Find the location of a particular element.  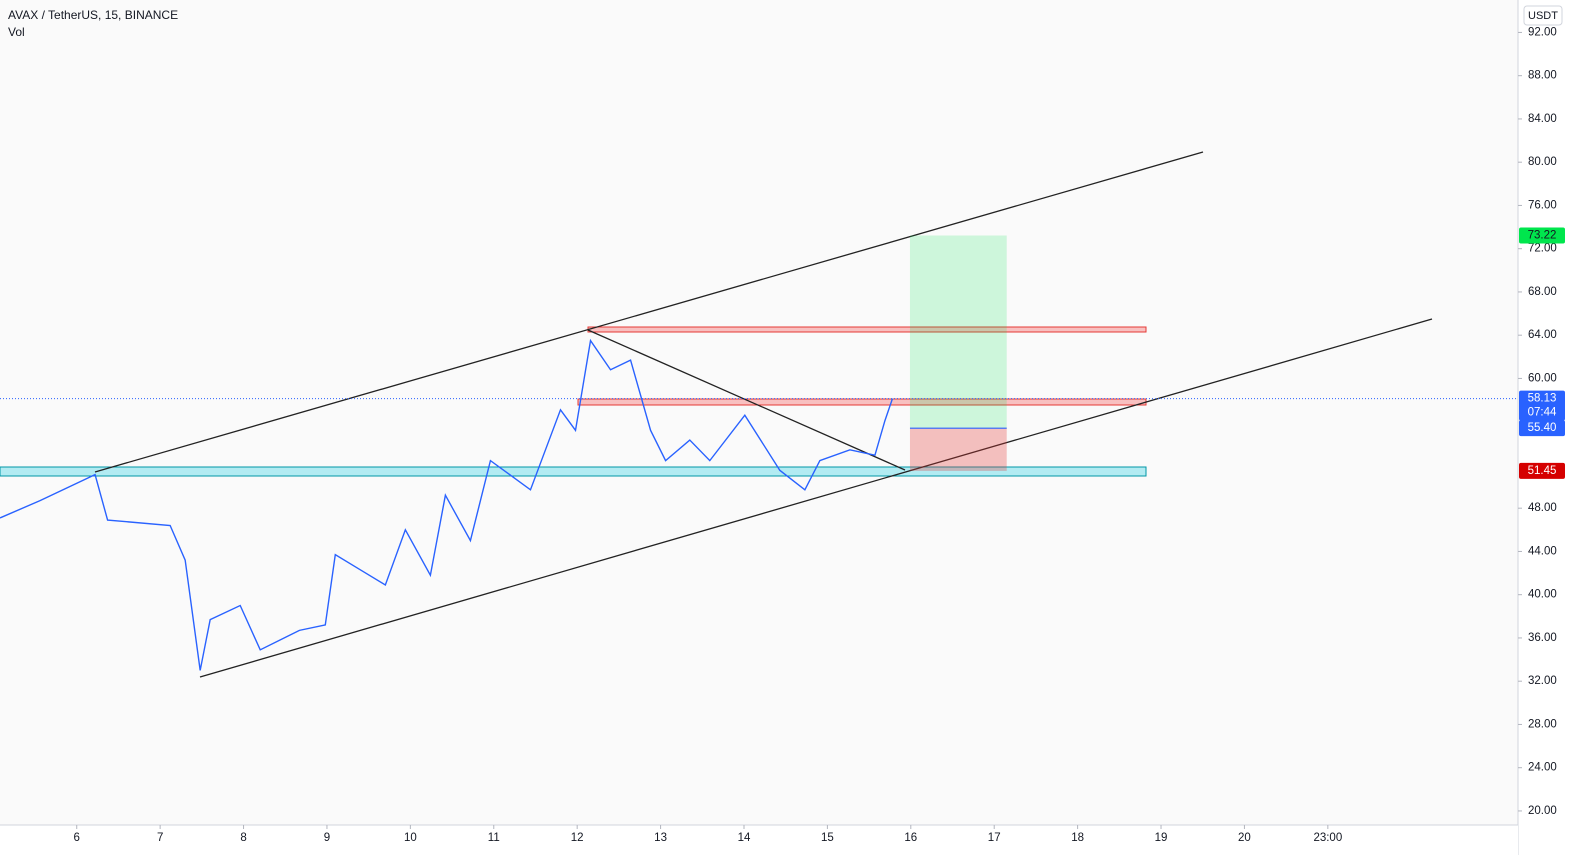

y-tick-label: 80.00 is located at coordinates (1542, 162).